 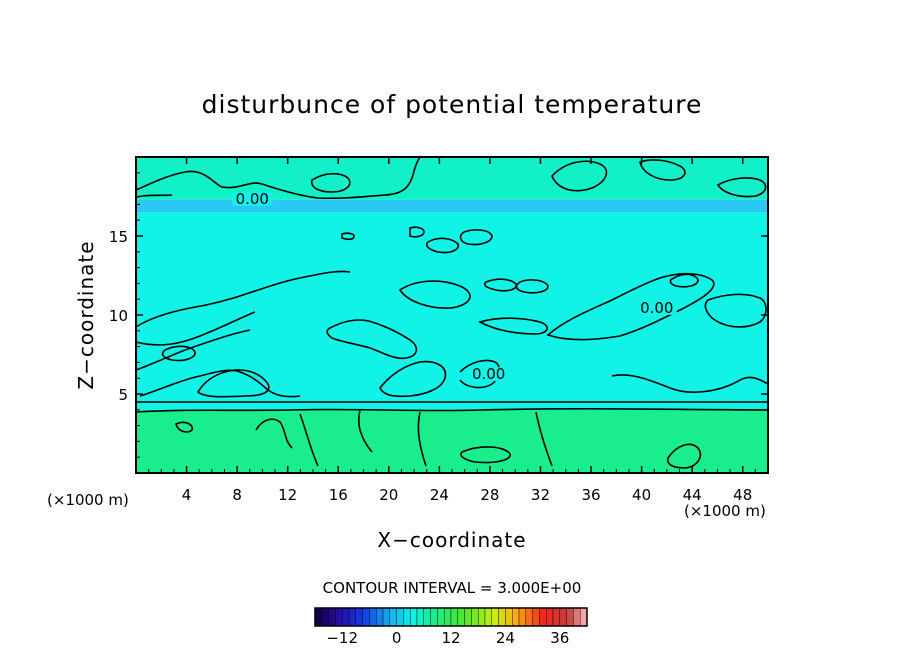 What do you see at coordinates (742, 495) in the screenshot?
I see `x-tick-label-11: 48` at bounding box center [742, 495].